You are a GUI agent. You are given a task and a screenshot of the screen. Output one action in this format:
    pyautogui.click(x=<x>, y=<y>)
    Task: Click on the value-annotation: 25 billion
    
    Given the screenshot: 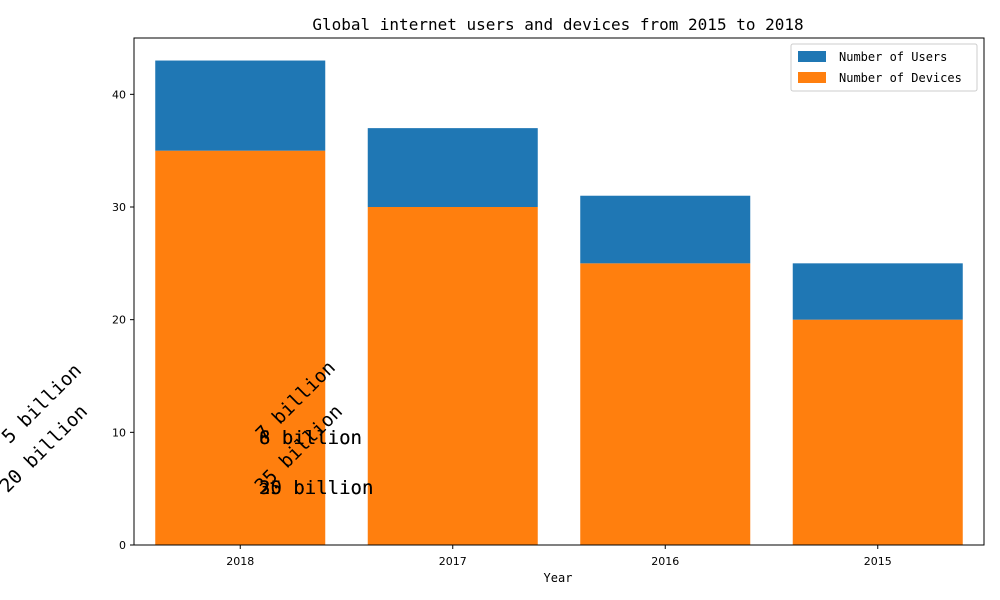 What is the action you would take?
    pyautogui.click(x=316, y=488)
    